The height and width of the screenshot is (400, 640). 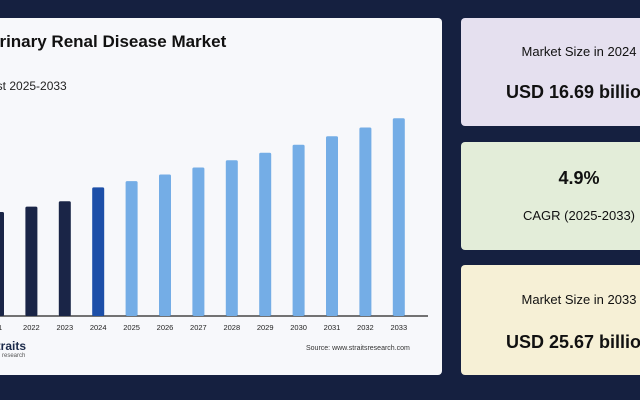 What do you see at coordinates (265, 327) in the screenshot?
I see `x-tick-label: 2029` at bounding box center [265, 327].